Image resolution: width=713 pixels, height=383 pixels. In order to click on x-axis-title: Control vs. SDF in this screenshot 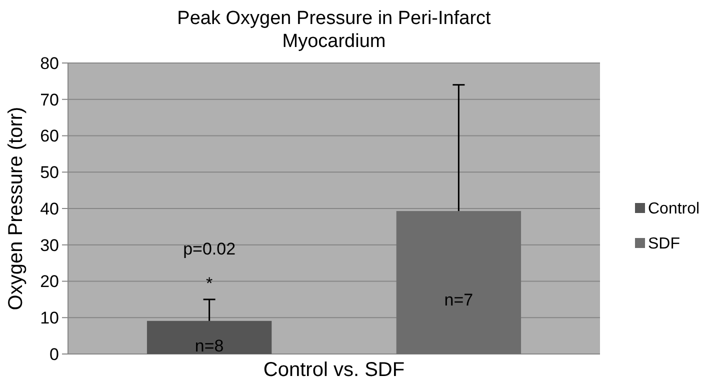, I will do `click(334, 370)`.